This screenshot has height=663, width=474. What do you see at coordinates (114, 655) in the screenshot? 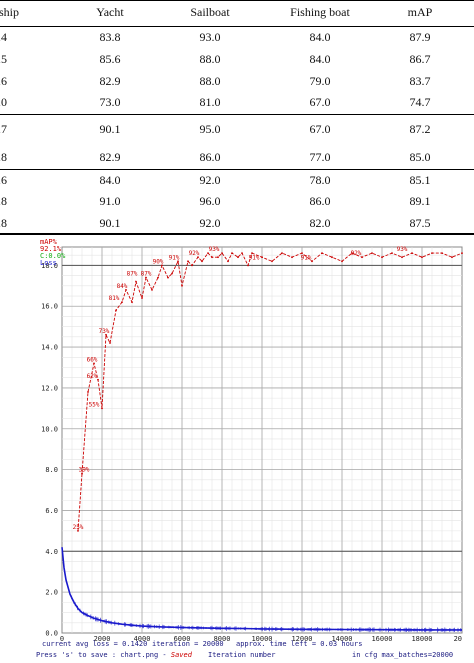
I see `save-hint-text: Press 's' to save : chart.png - Saved` at bounding box center [114, 655].